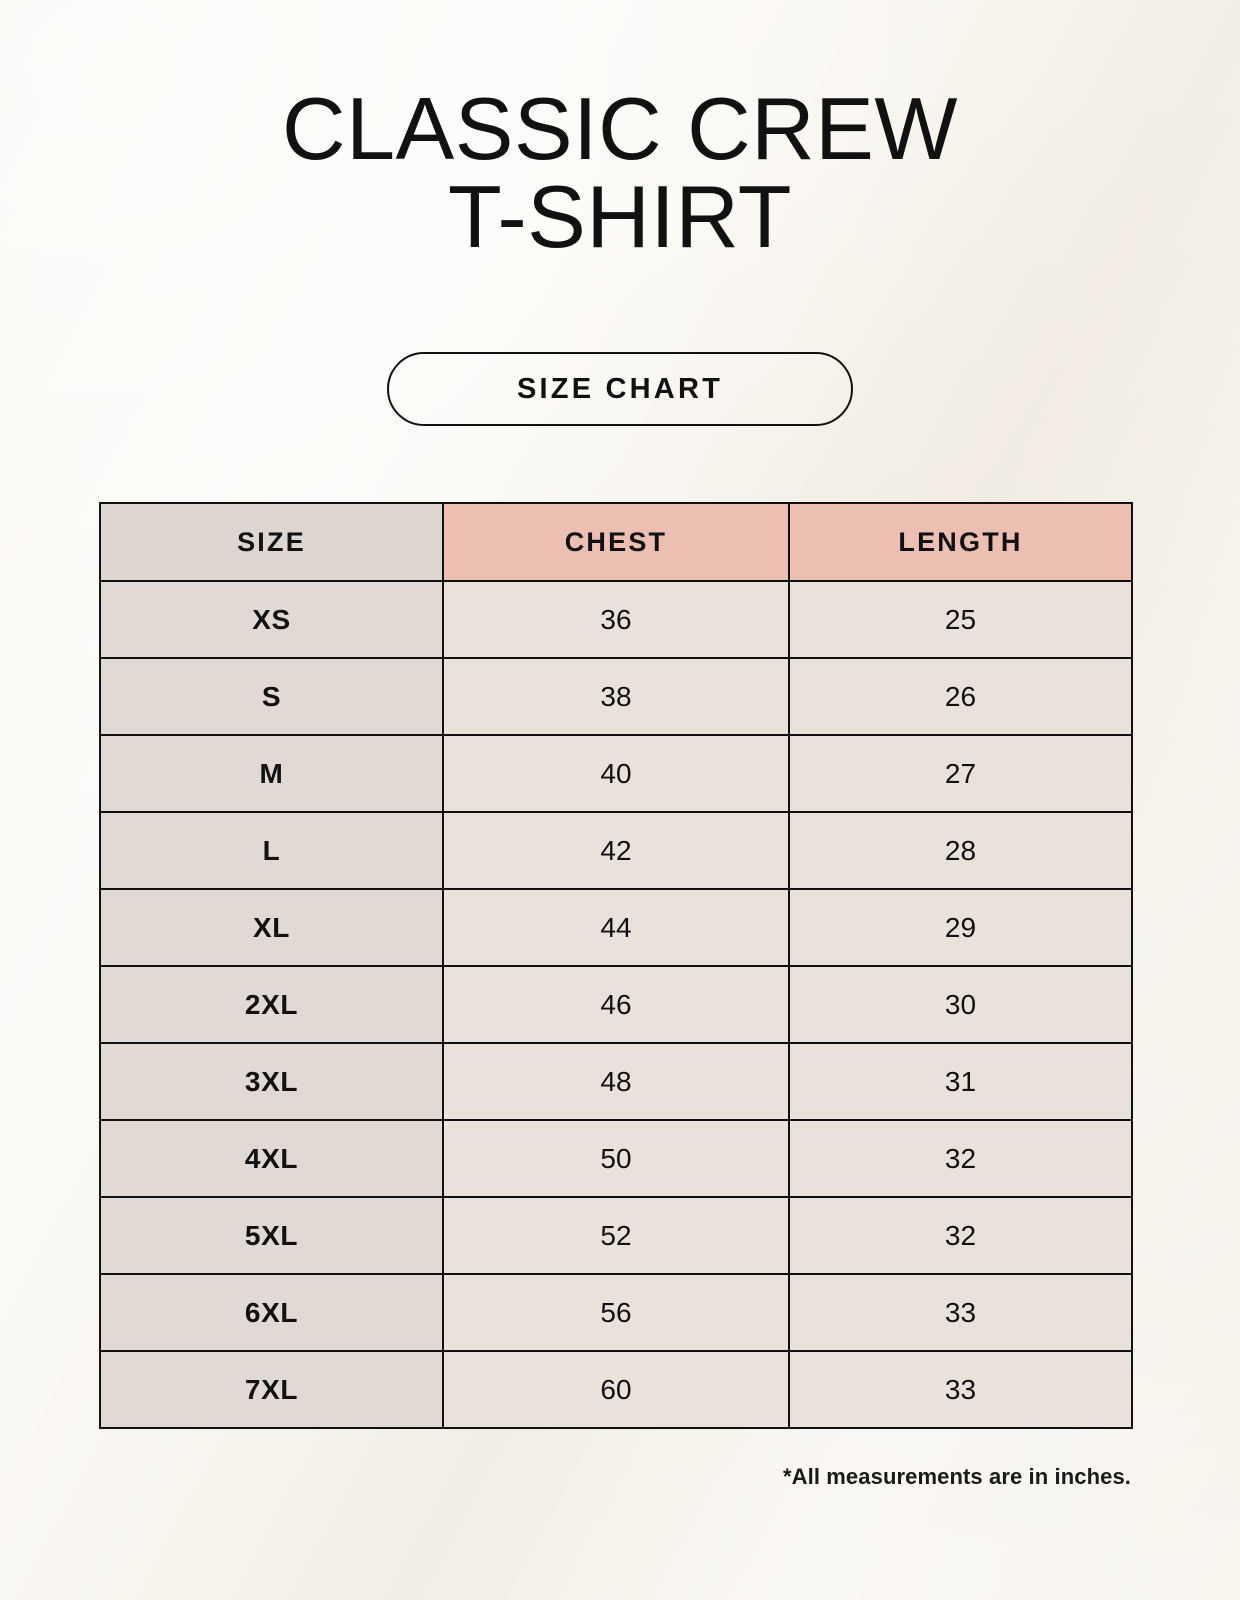  Describe the element at coordinates (271, 1389) in the screenshot. I see `cell-size: 7XL` at that location.